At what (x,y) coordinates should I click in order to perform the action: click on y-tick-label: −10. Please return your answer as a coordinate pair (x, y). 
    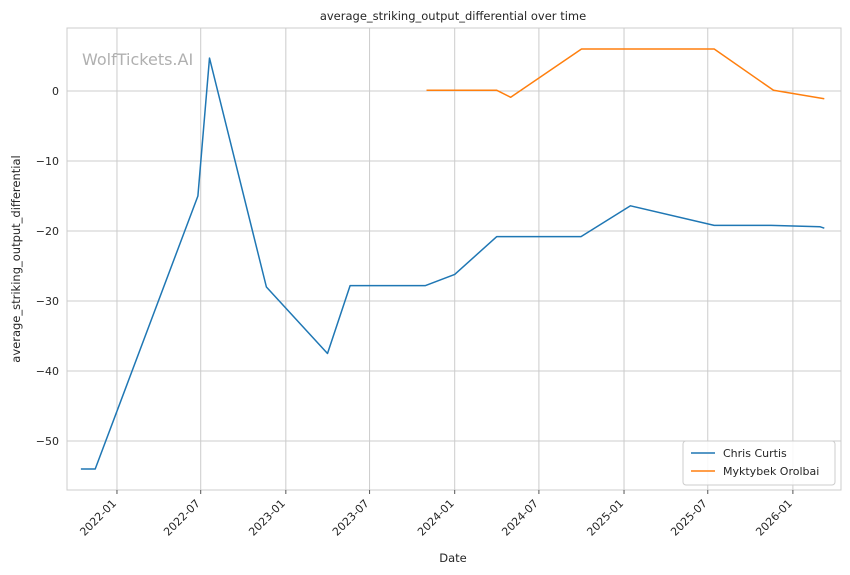
    Looking at the image, I should click on (47, 161).